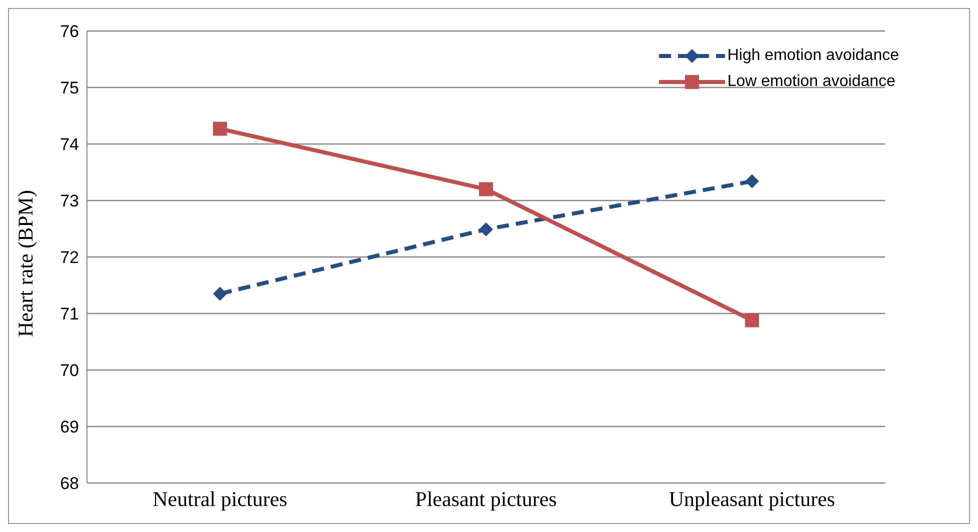 The image size is (978, 532). I want to click on legend-label: Low emotion avoidance, so click(811, 82).